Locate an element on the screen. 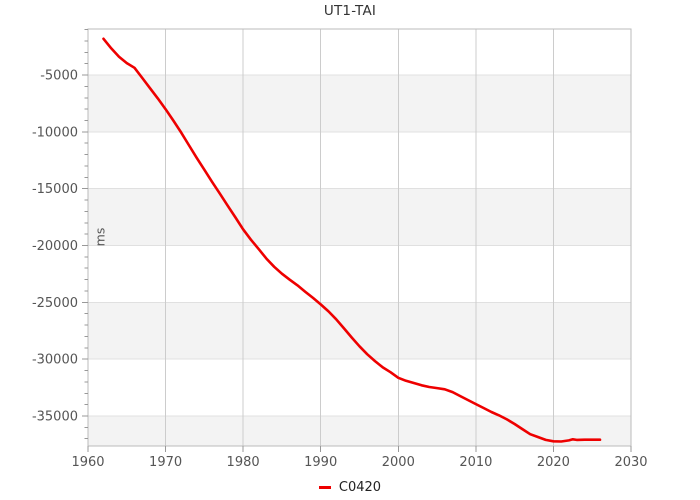 This screenshot has height=500, width=700. y-tick-label: -30000 is located at coordinates (55, 360).